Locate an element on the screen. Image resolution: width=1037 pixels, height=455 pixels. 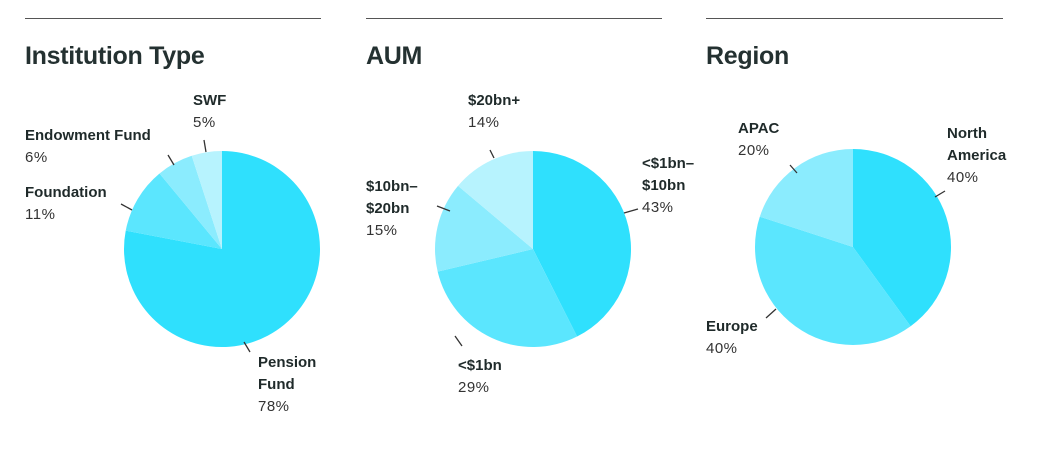
slice-label-north-america: North America 40% is located at coordinates (976, 156).